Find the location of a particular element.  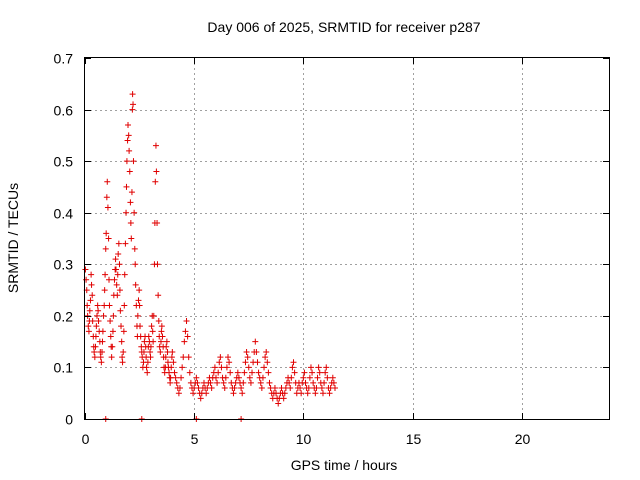

y-tick-label: 0.1 is located at coordinates (64, 368).